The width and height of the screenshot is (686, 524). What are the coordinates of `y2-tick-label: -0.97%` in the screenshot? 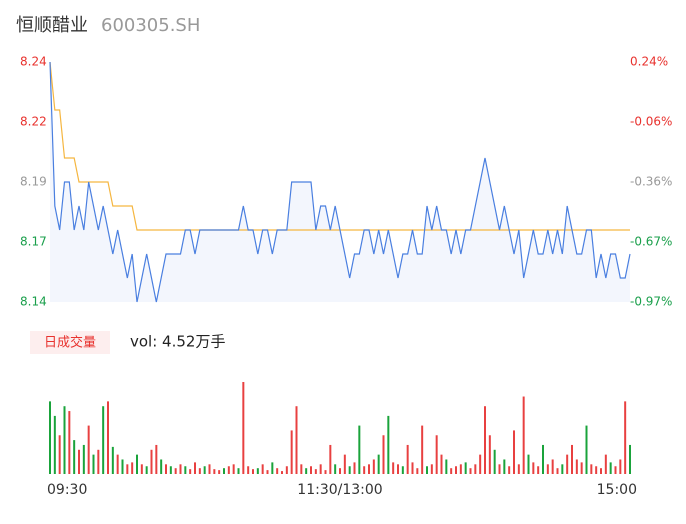 It's located at (651, 302).